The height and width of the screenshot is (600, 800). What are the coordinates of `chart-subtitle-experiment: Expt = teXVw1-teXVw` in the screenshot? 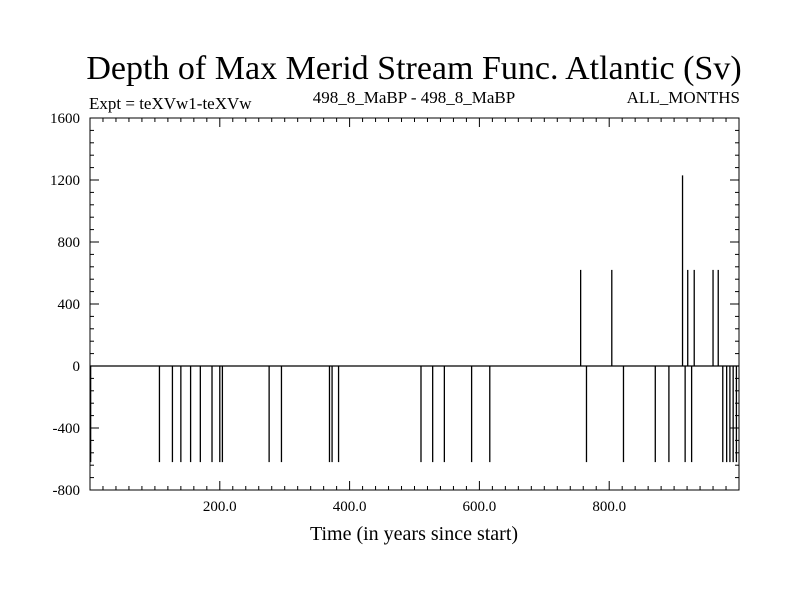 It's located at (170, 103).